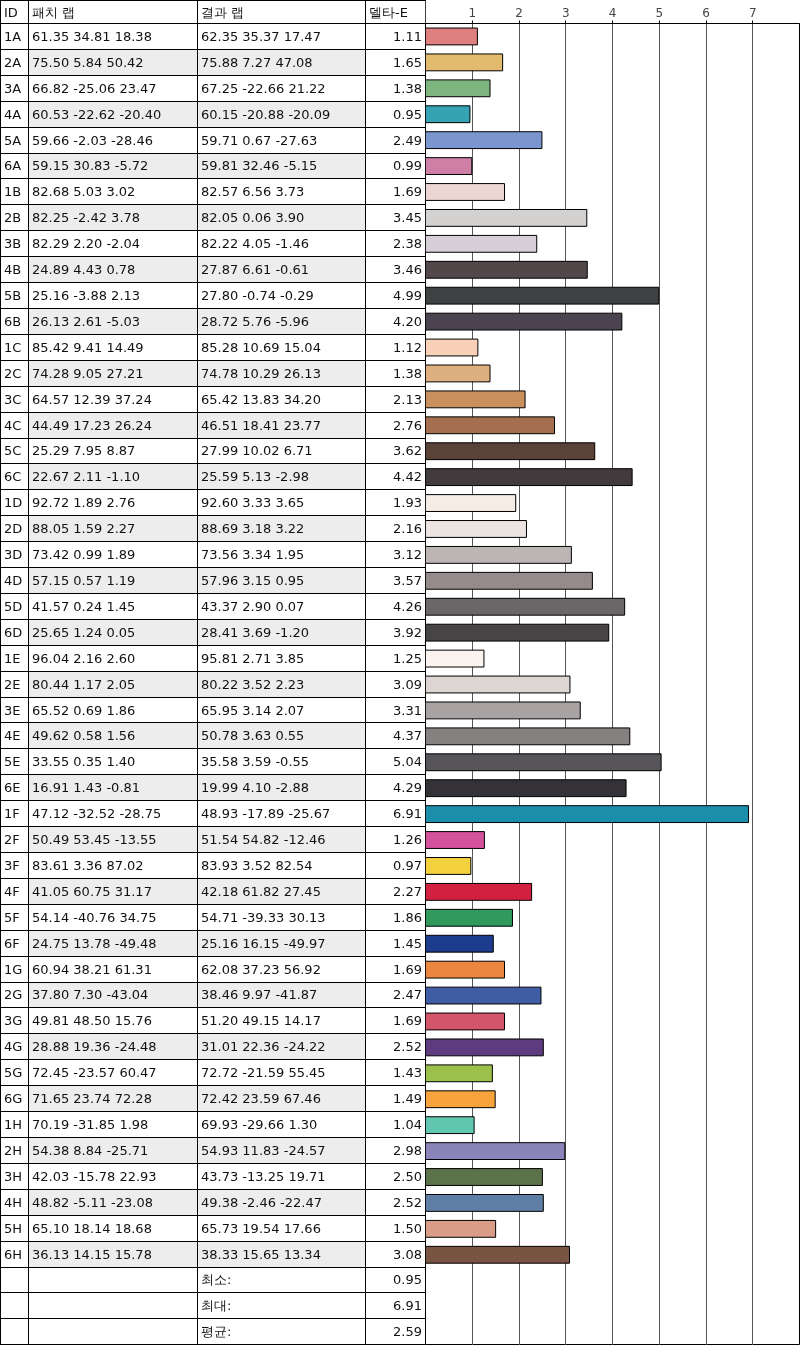  Describe the element at coordinates (395, 1098) in the screenshot. I see `data-label: 1.49` at that location.